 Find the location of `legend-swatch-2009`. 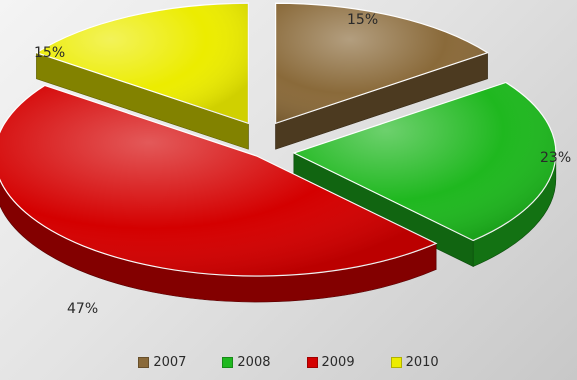

legend-swatch-2009 is located at coordinates (312, 362).